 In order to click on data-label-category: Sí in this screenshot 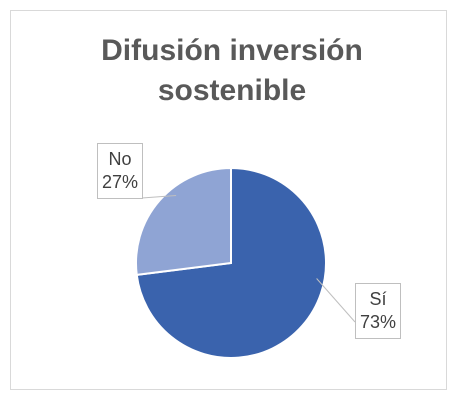, I will do `click(377, 299)`.